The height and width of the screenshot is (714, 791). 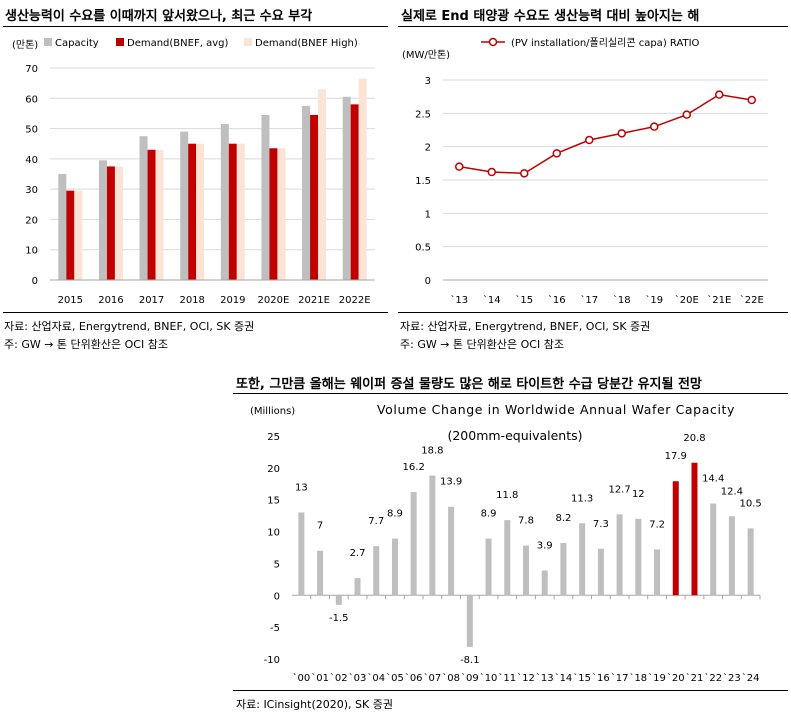 What do you see at coordinates (159, 16) in the screenshot?
I see `chart1-title: 생산능력이 수요를 이때까지 앞서왔으나, 최근 수요 부각` at bounding box center [159, 16].